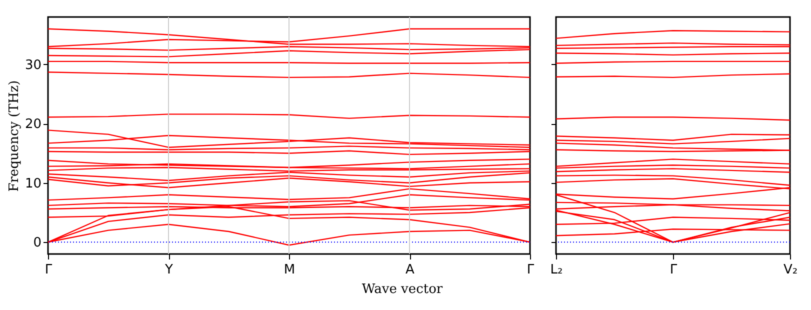 This screenshot has width=811, height=310. I want to click on y-tick-label: 30, so click(33, 65).